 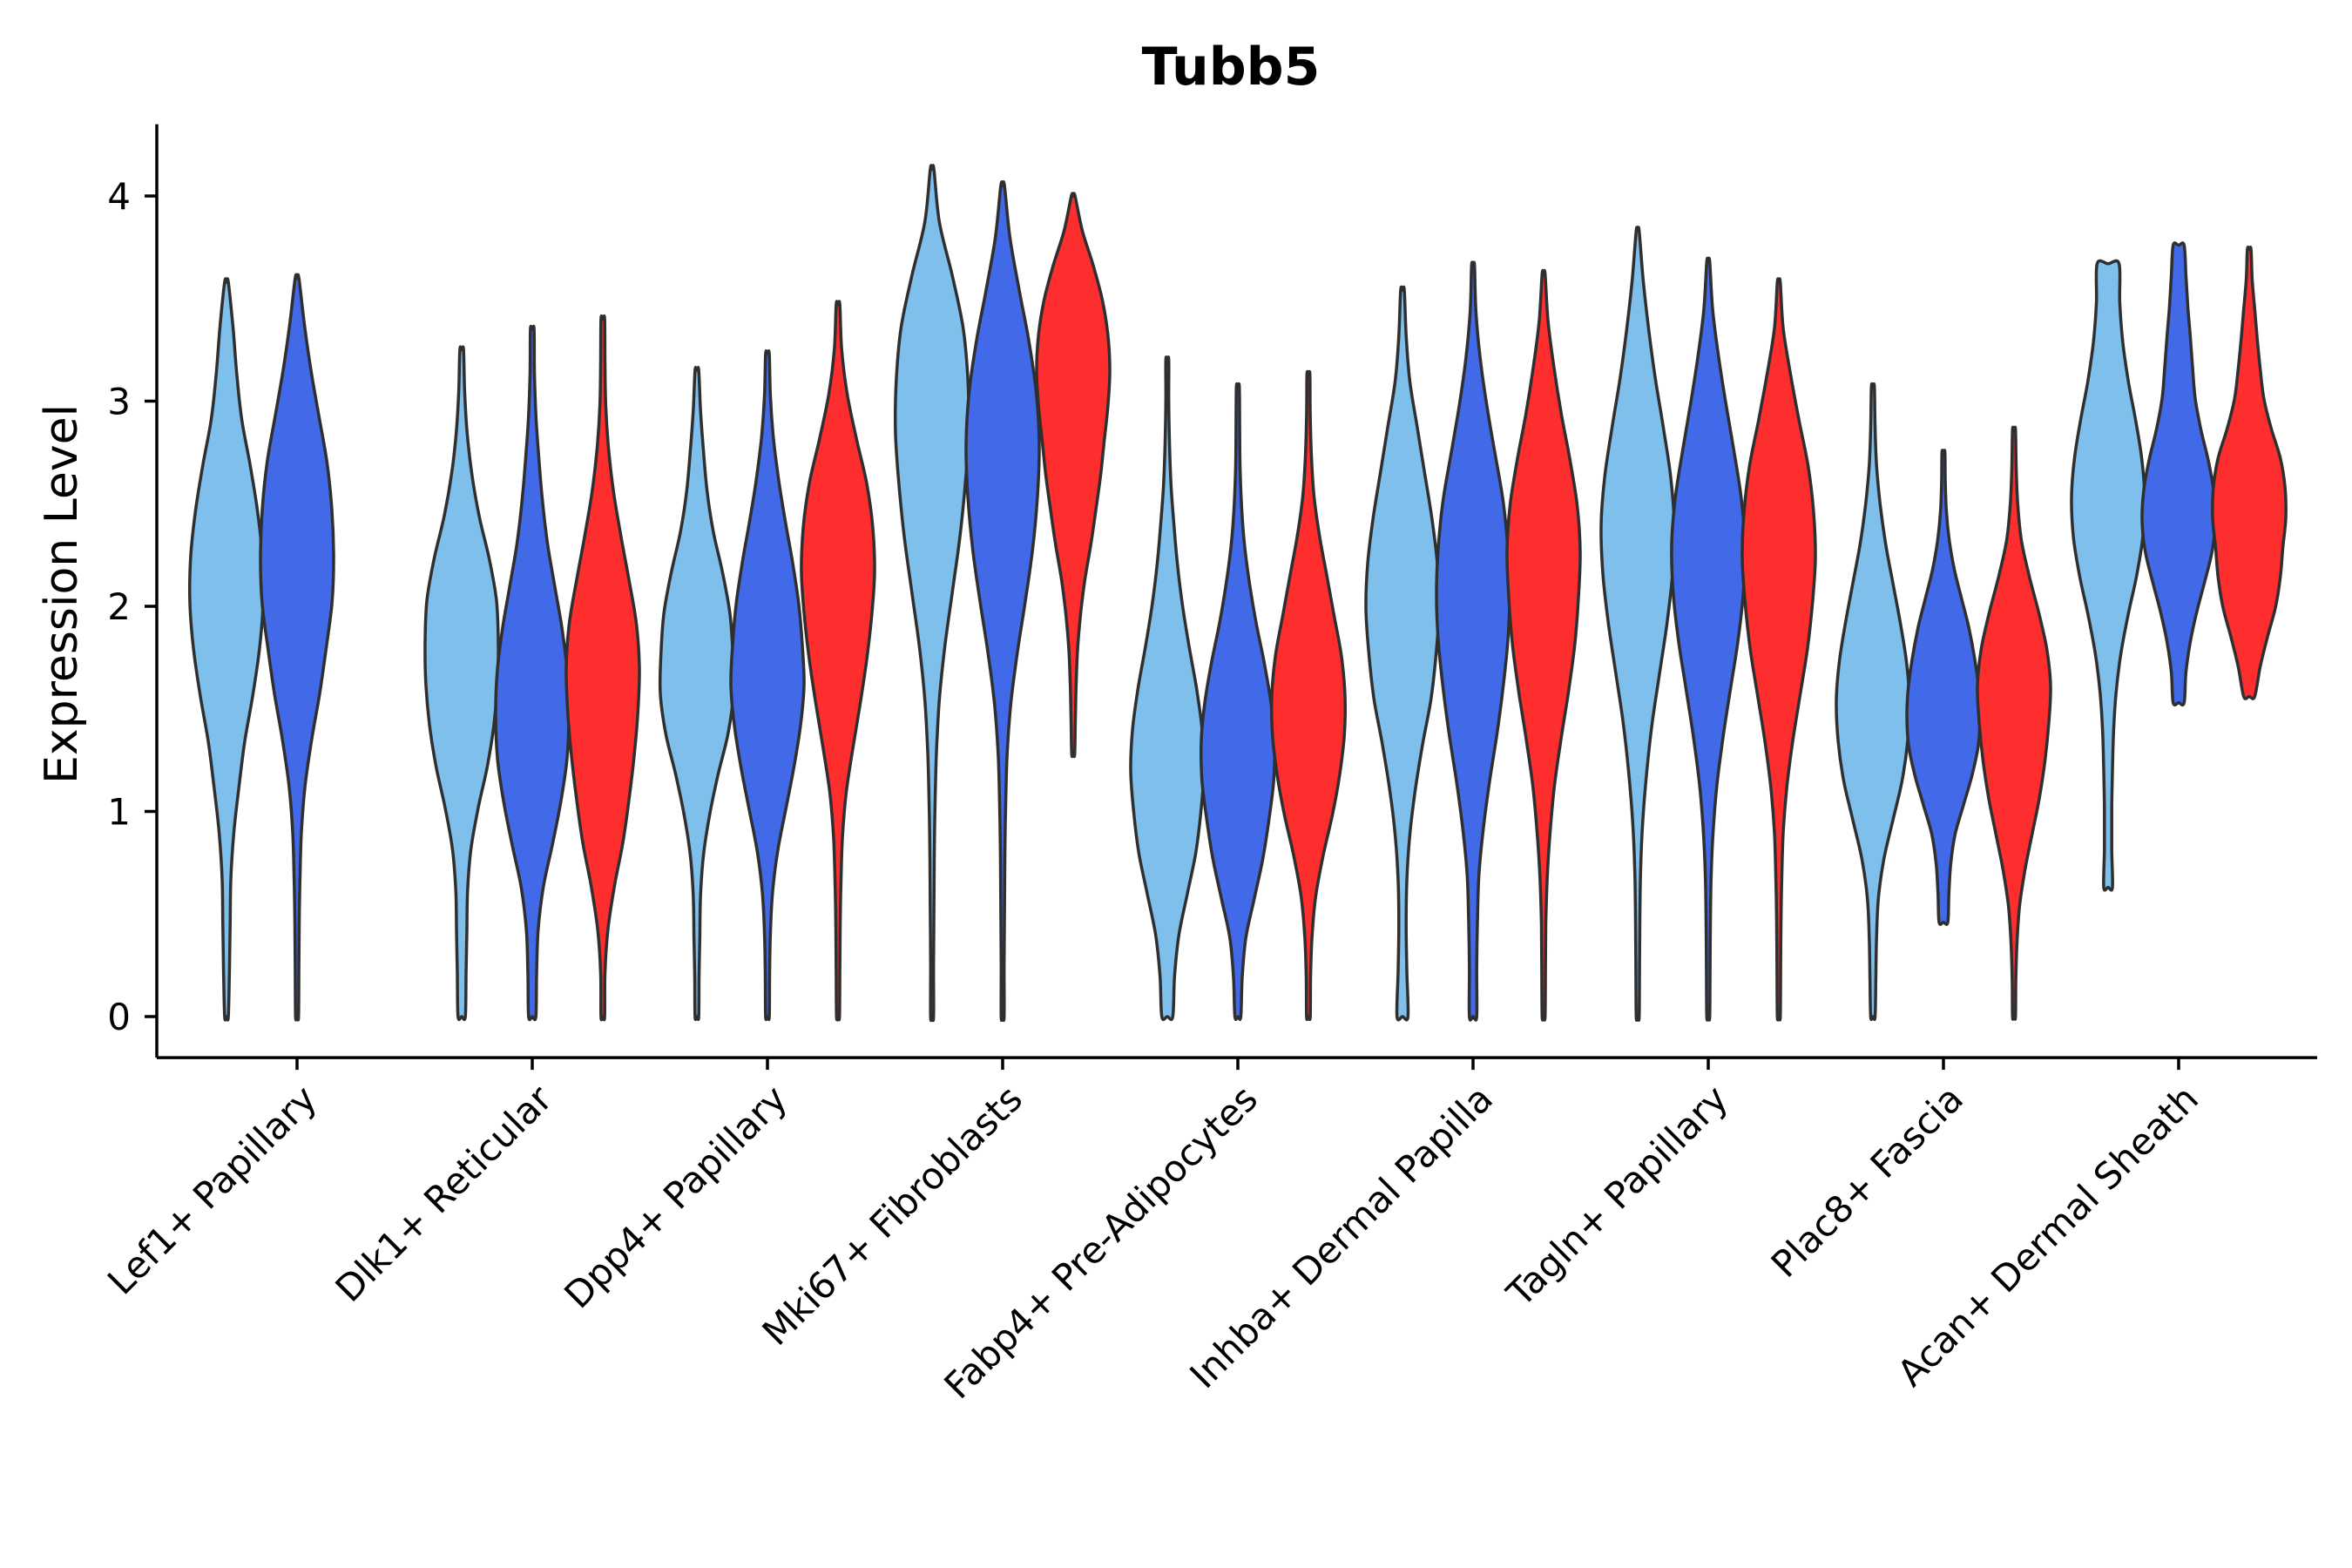 I want to click on y-tick-label: 2, so click(x=119, y=606).